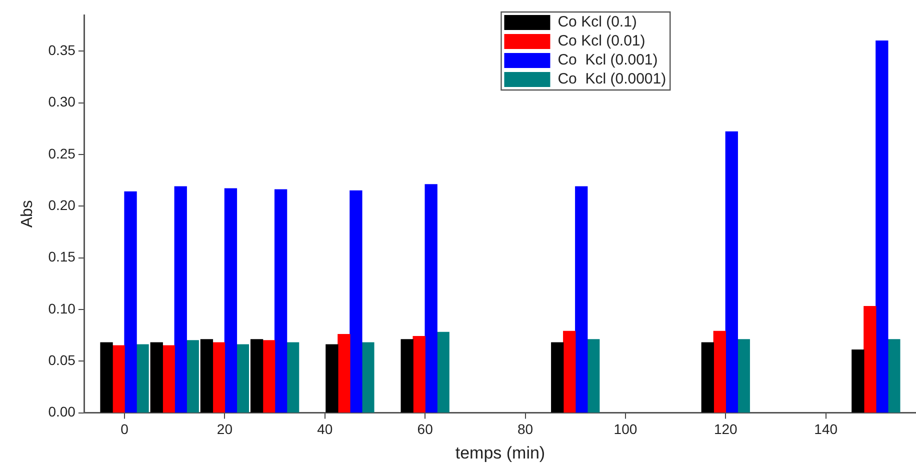  Describe the element at coordinates (62, 102) in the screenshot. I see `y-tick-label: 0.30` at that location.